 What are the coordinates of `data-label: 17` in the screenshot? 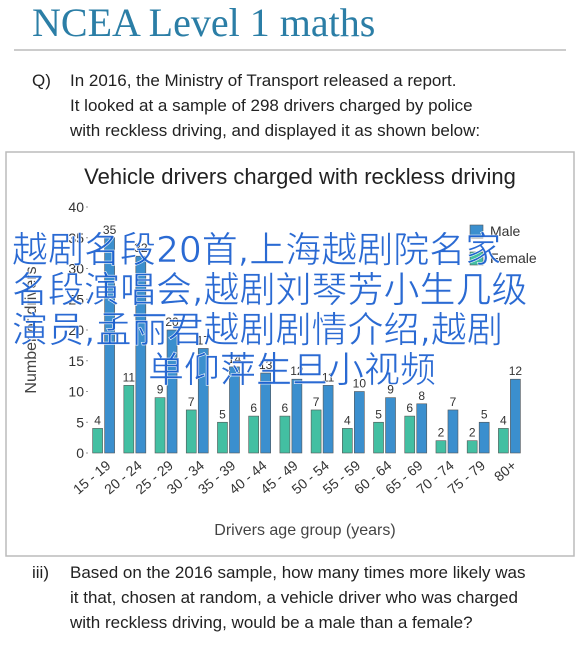 It's located at (204, 340).